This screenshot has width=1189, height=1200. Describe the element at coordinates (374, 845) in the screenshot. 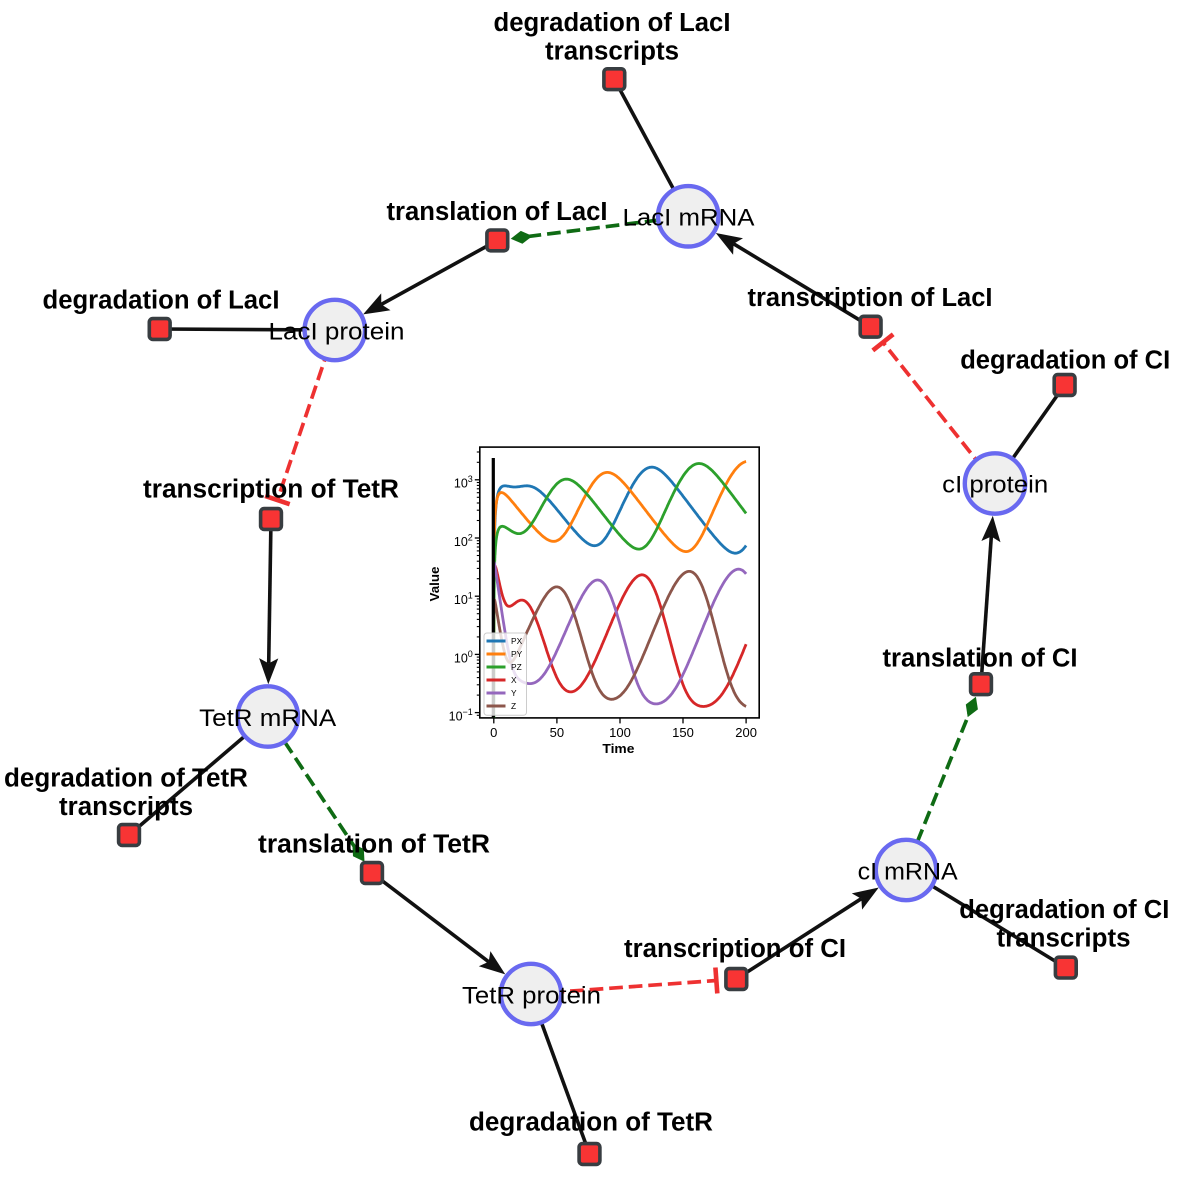

I see `svg-text: translation of TetR` at that location.